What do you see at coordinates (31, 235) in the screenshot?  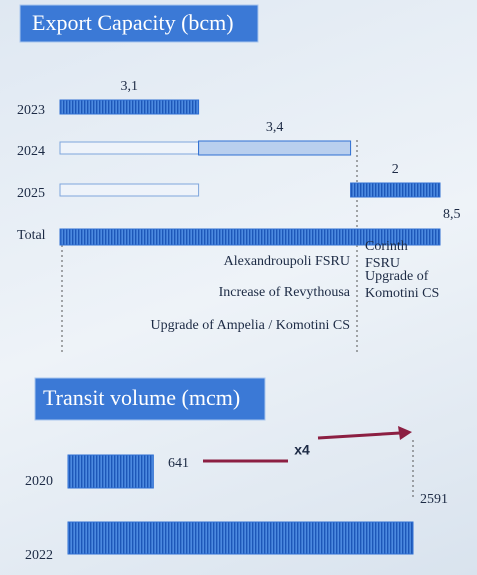 I see `y-tick-label: Total` at bounding box center [31, 235].